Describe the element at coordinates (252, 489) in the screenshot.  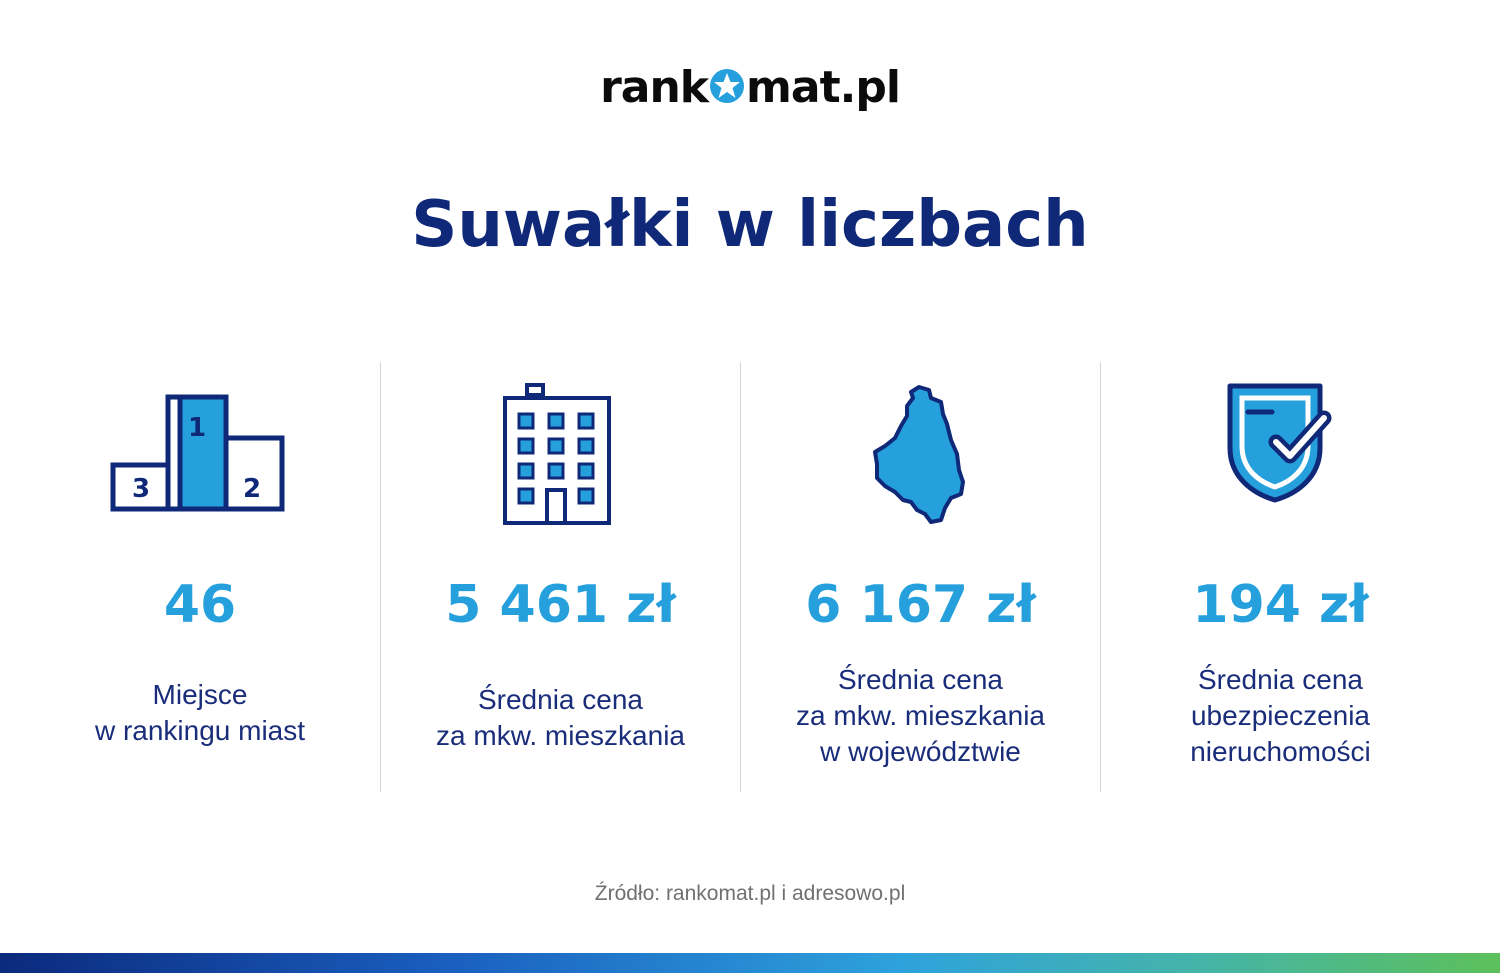
I see `podium-number-2: 2` at that location.